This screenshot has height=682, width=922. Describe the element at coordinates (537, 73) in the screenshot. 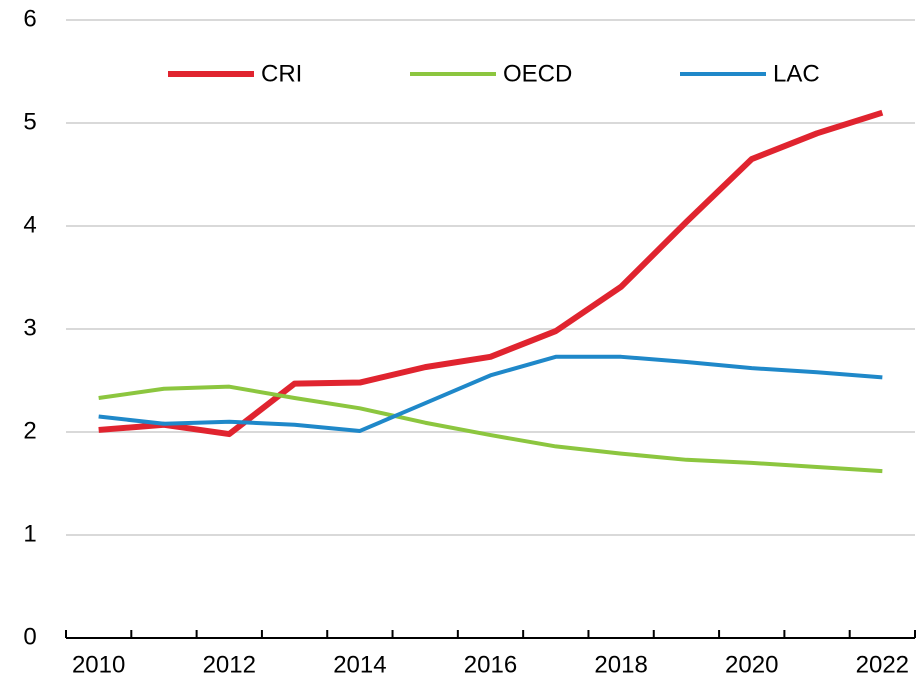

I see `legend-label: OECD` at that location.